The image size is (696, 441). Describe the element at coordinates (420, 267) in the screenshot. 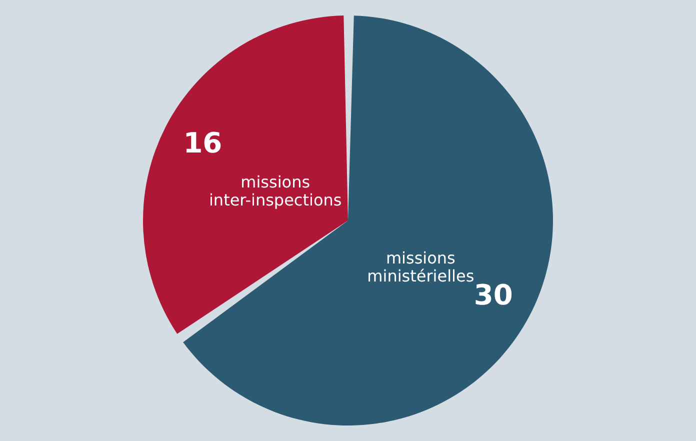

I see `slice-label: missions ministérielles` at that location.